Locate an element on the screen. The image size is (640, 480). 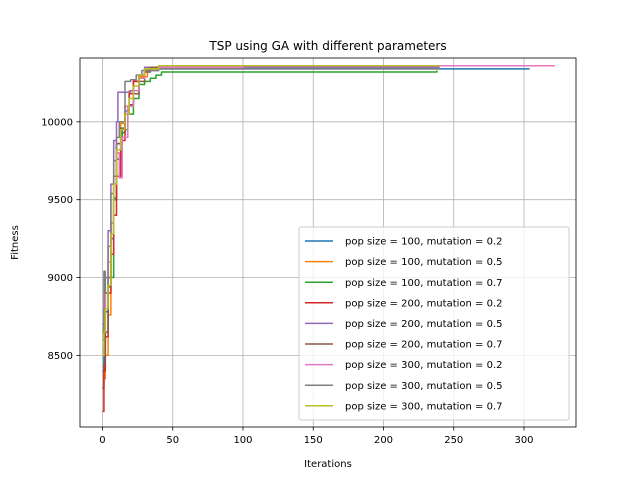
x-tick-label: 150 is located at coordinates (313, 440).